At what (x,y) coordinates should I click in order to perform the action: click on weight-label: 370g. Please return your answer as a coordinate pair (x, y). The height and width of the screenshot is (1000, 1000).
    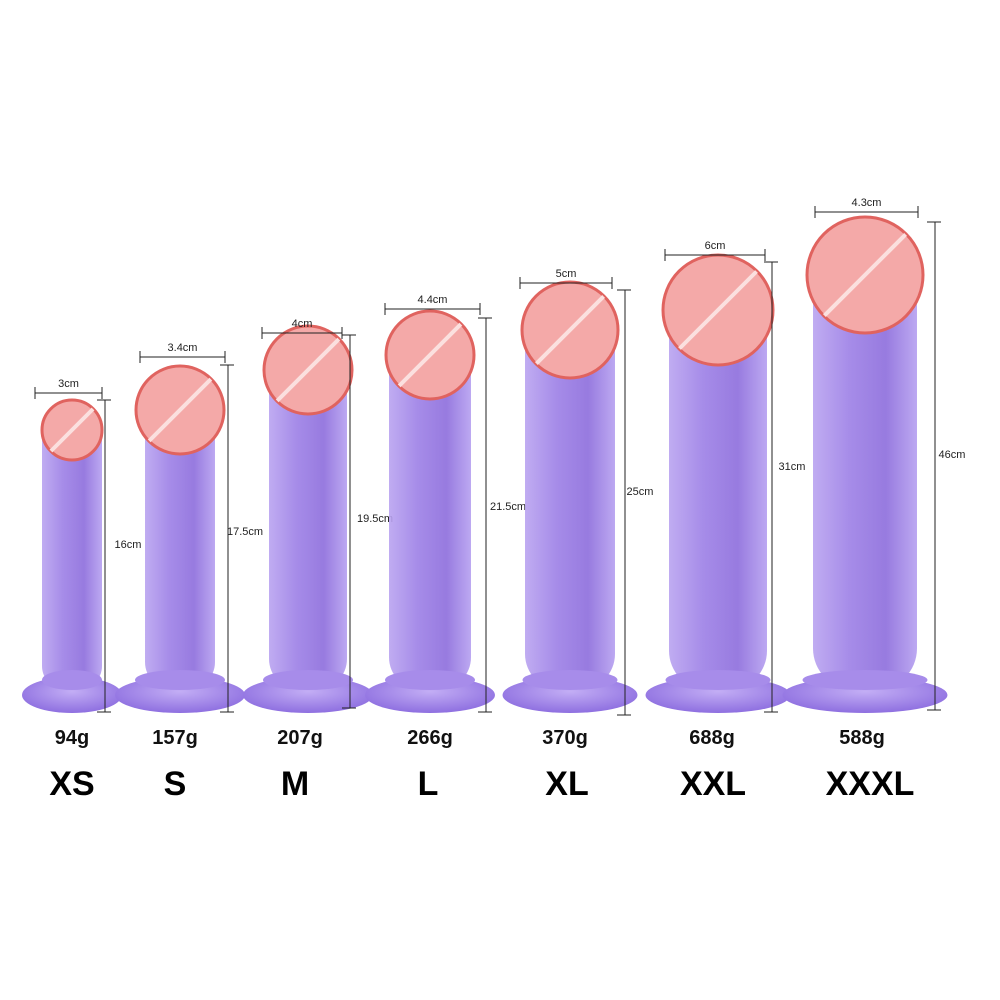
    Looking at the image, I should click on (565, 738).